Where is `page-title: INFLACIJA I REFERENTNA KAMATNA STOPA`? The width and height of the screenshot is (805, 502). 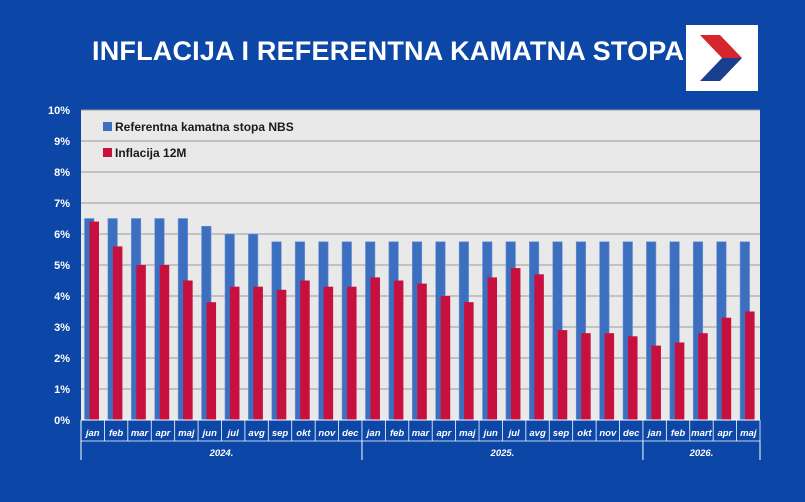 page-title: INFLACIJA I REFERENTNA KAMATNA STOPA is located at coordinates (388, 51).